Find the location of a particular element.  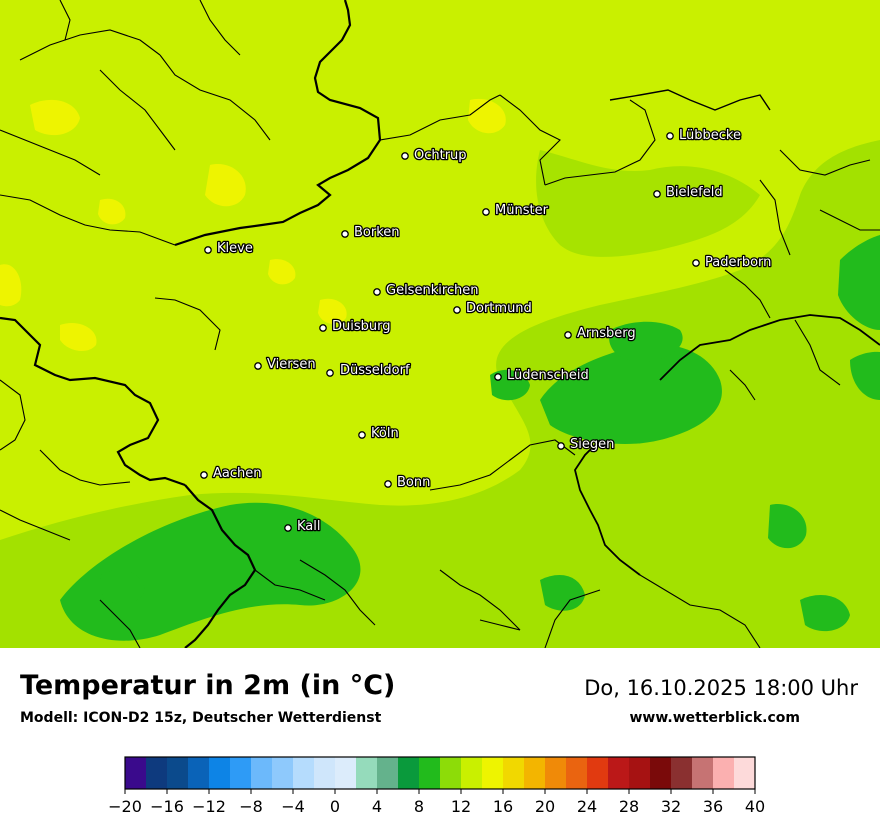

city-ochtrup: Ochtrup is located at coordinates (434, 155).